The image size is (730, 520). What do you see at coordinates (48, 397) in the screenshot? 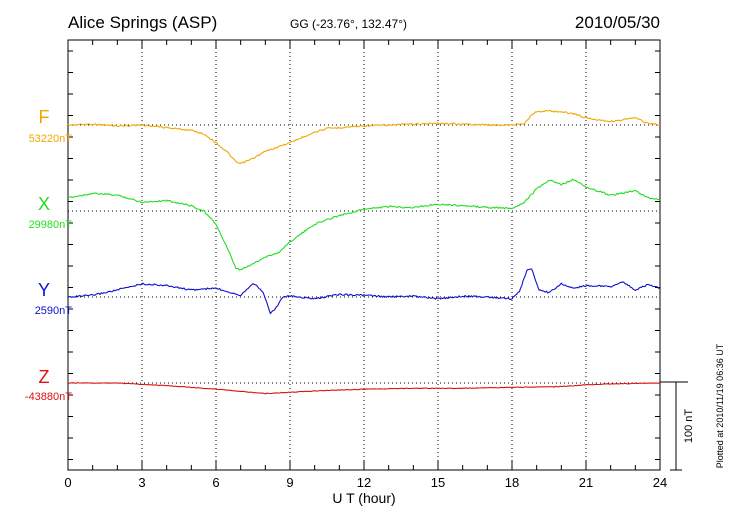
I see `series-baseline-z: -43880nT` at bounding box center [48, 397].